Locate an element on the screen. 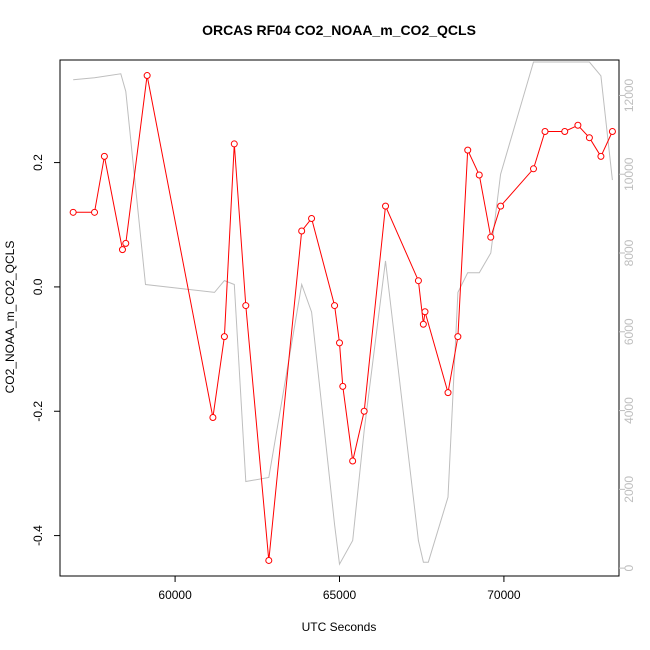 The image size is (650, 650). x-axis-label: UTC Seconds is located at coordinates (339, 627).